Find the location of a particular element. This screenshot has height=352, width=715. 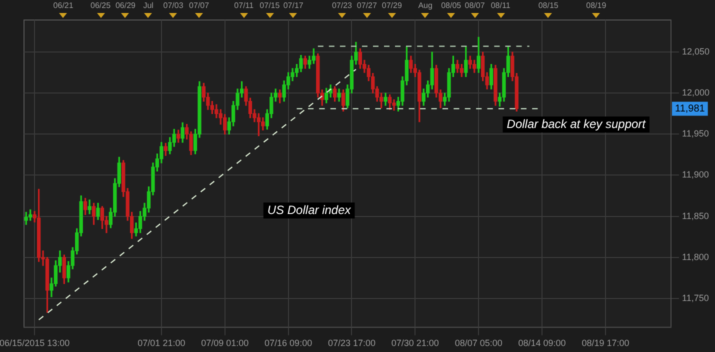

x-tick-label: 08/07 05:00 is located at coordinates (478, 343).